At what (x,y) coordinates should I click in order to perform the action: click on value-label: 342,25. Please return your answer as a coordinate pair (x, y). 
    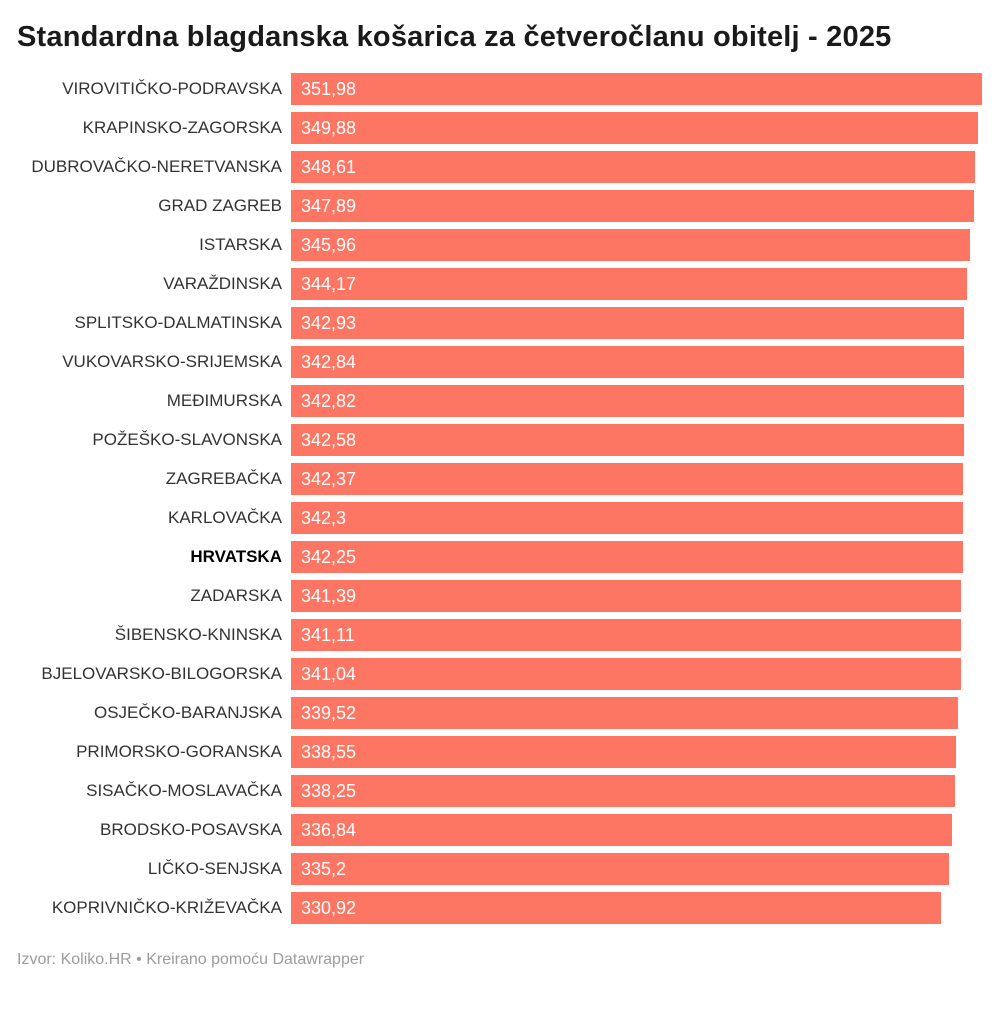
    Looking at the image, I should click on (329, 556).